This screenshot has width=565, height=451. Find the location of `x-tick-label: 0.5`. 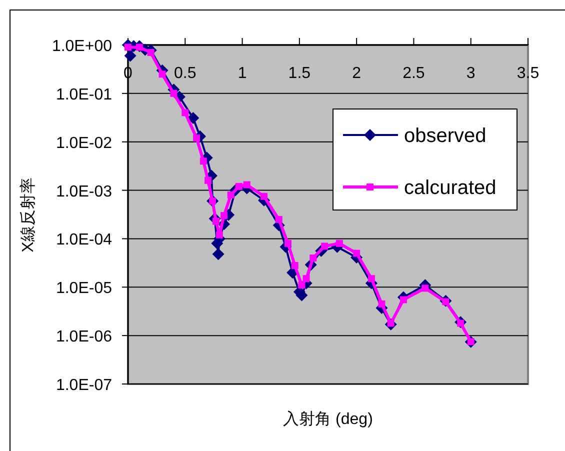

x-tick-label: 0.5 is located at coordinates (185, 73).